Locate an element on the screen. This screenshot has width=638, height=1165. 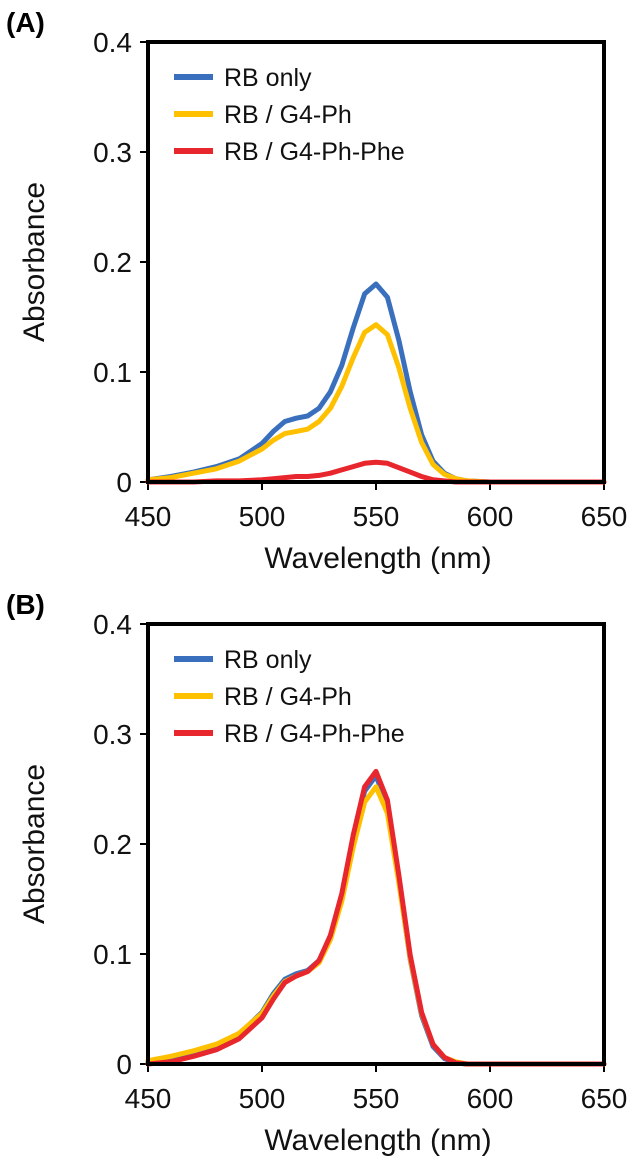
legend-b: RB only RB / G4-Ph RB / G4-Ph-Phe is located at coordinates (289, 697).